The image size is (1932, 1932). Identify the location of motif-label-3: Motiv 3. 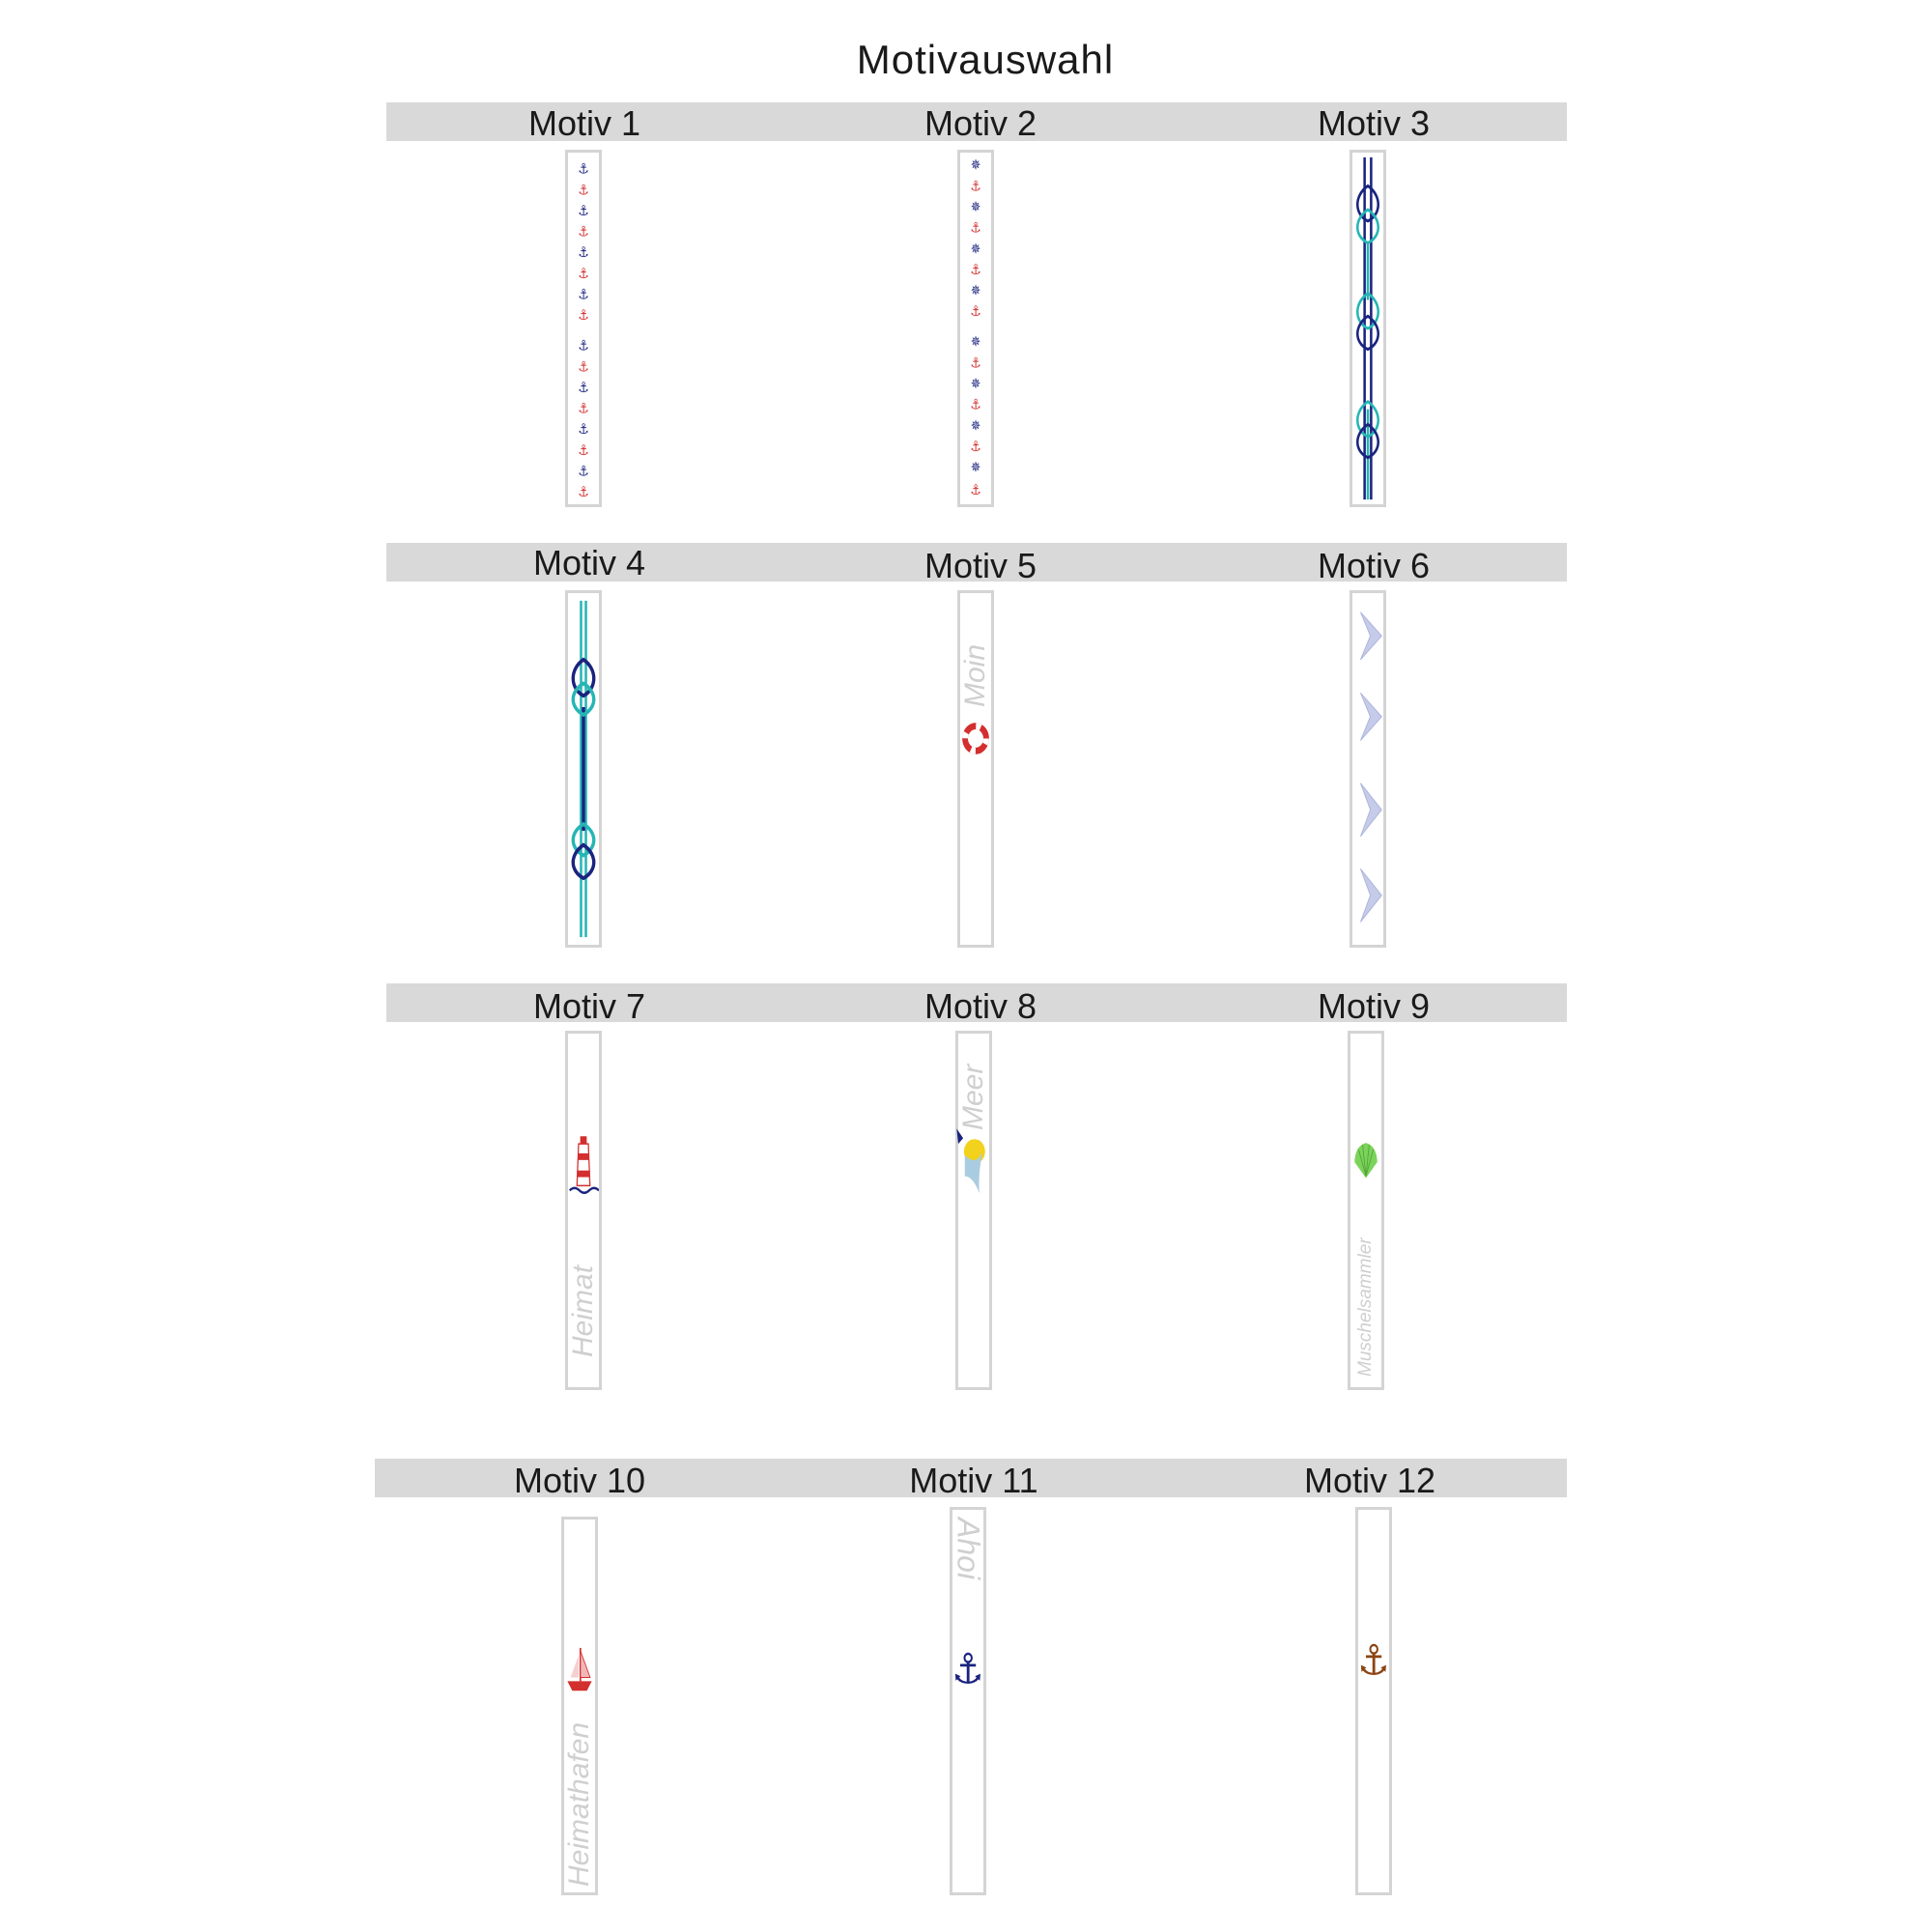
(1374, 123).